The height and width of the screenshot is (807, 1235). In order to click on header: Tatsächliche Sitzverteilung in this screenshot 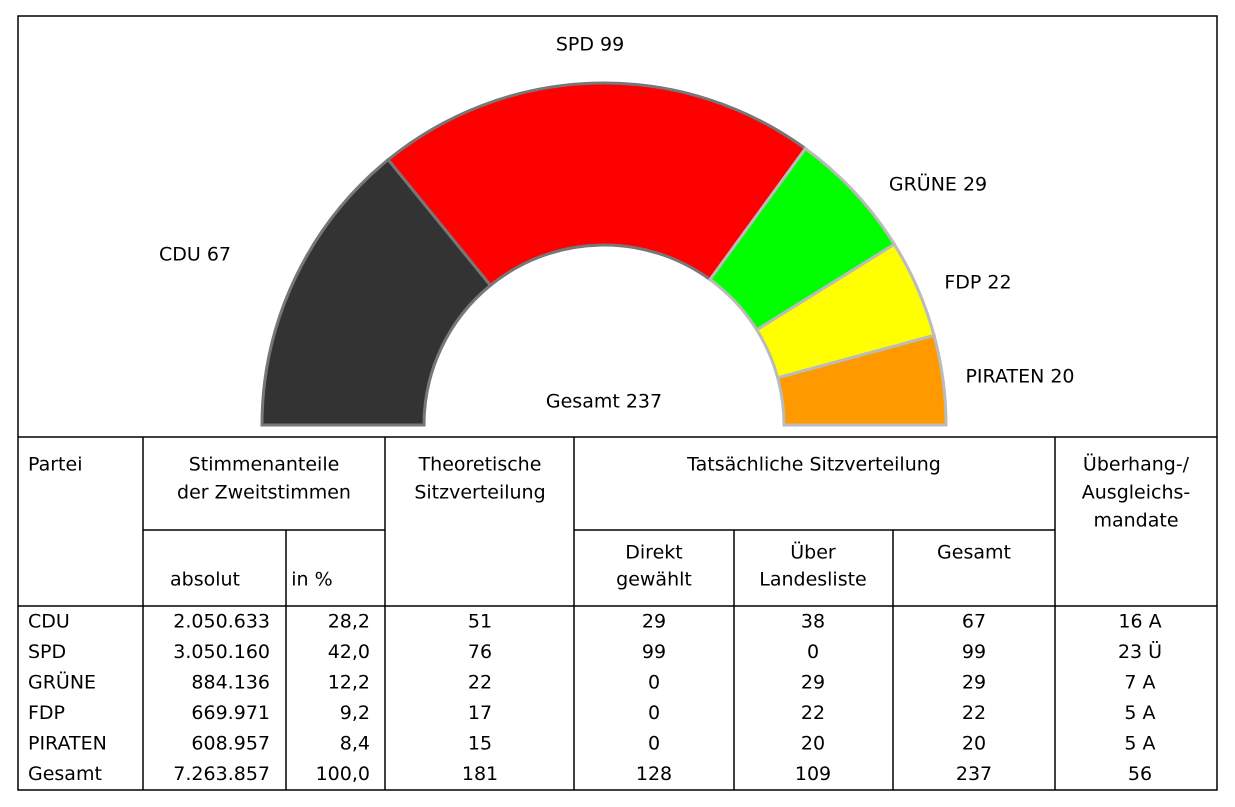, I will do `click(813, 465)`.